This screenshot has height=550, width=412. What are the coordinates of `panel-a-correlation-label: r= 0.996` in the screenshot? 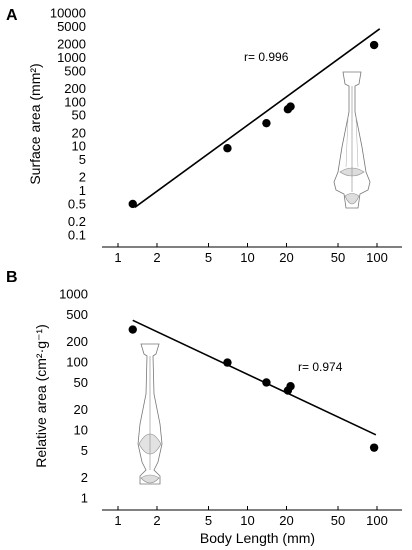 It's located at (266, 57).